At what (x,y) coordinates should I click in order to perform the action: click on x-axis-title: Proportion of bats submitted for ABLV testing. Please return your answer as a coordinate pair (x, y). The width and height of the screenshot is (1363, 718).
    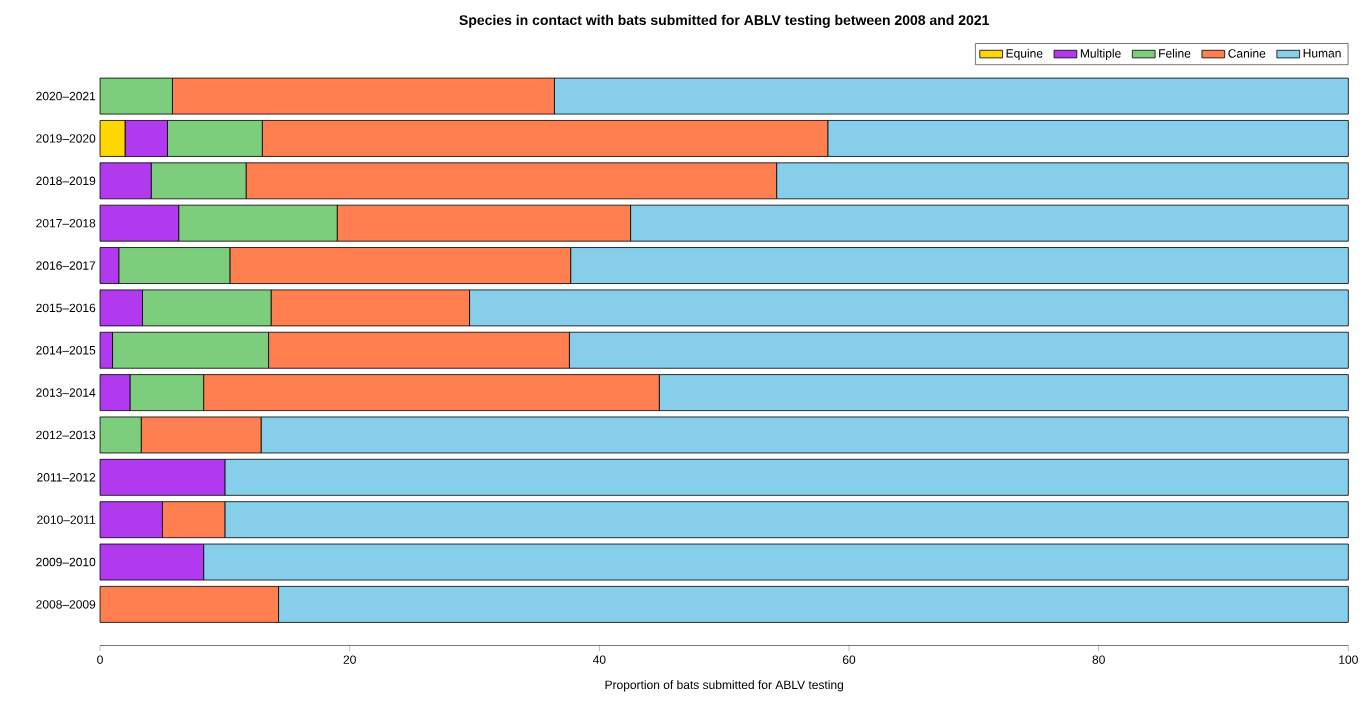
    Looking at the image, I should click on (724, 686).